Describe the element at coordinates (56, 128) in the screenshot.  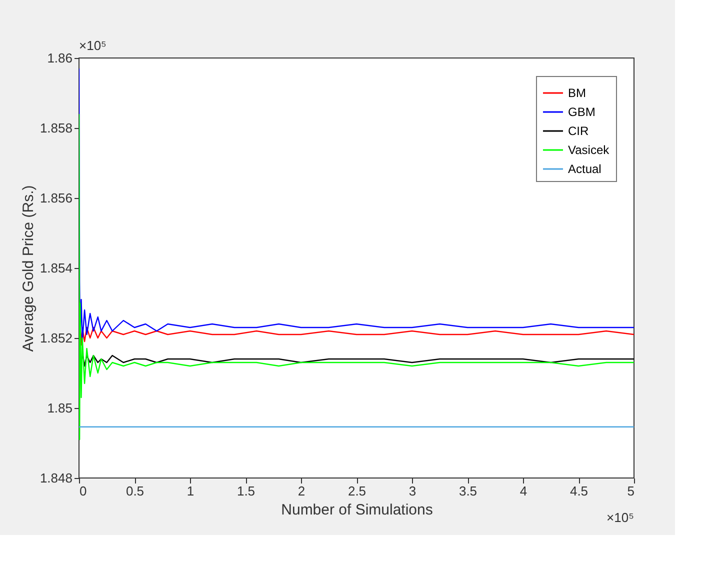
I see `y-tick-label: 1.858` at that location.